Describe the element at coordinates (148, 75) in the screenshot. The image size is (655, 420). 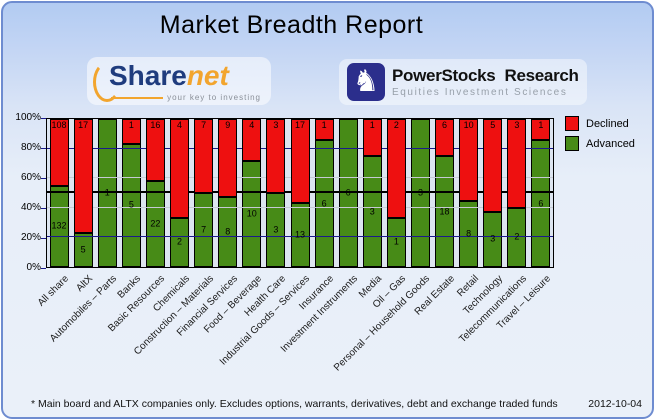
I see `sharenet-text-primary: Share` at that location.